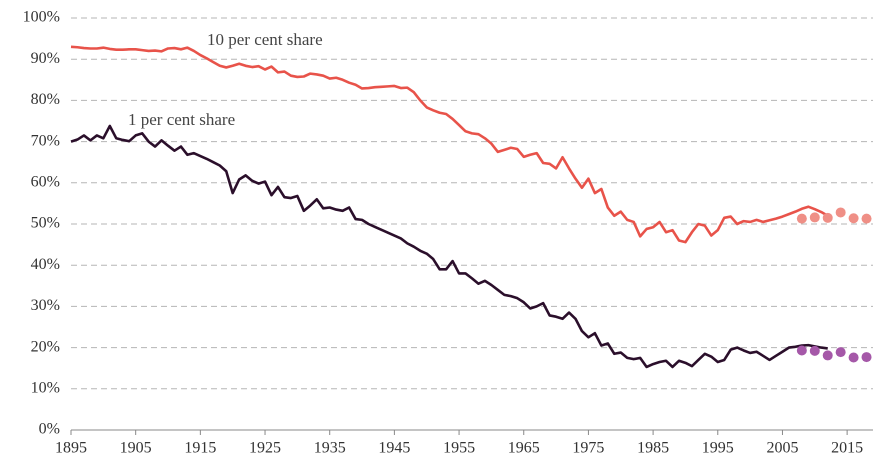 The height and width of the screenshot is (462, 874). I want to click on y-tick-label: 10%, so click(45, 387).